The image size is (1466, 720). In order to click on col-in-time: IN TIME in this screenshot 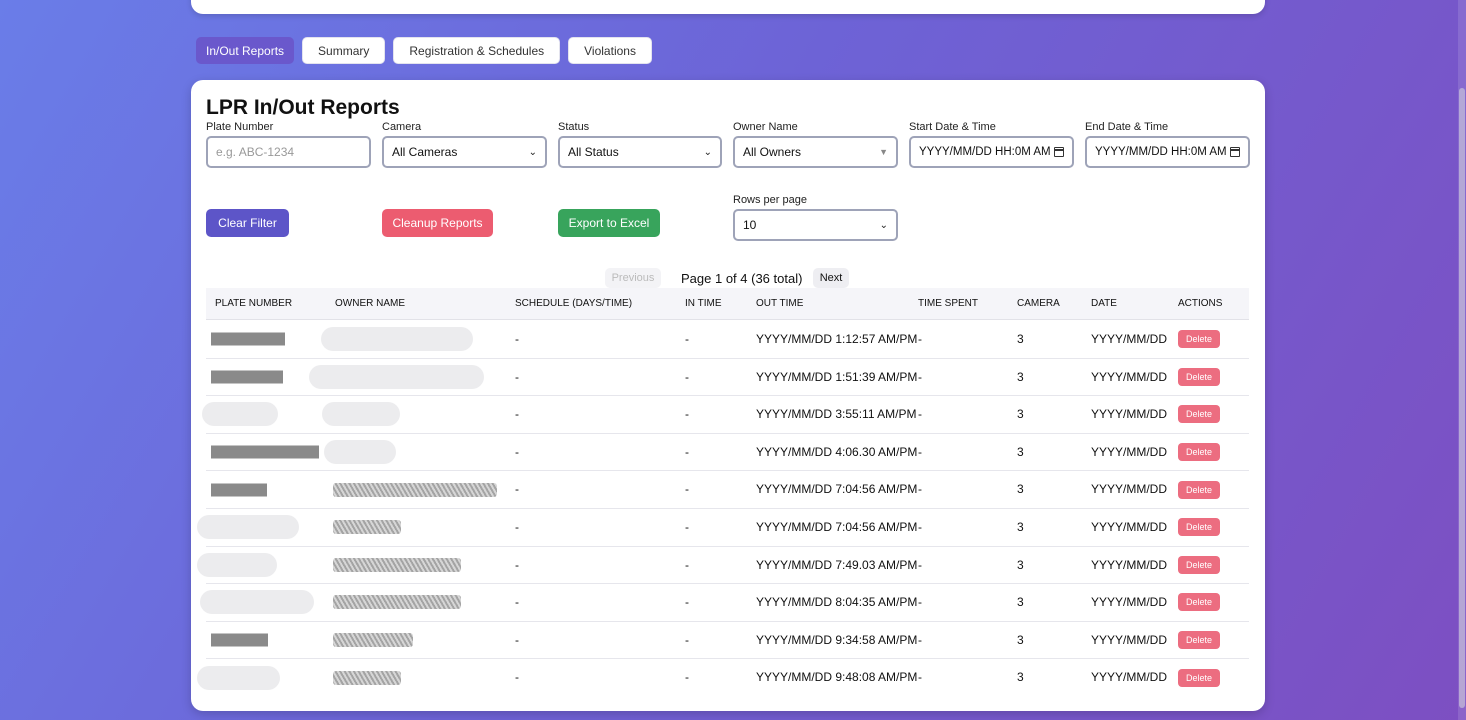, I will do `click(703, 303)`.